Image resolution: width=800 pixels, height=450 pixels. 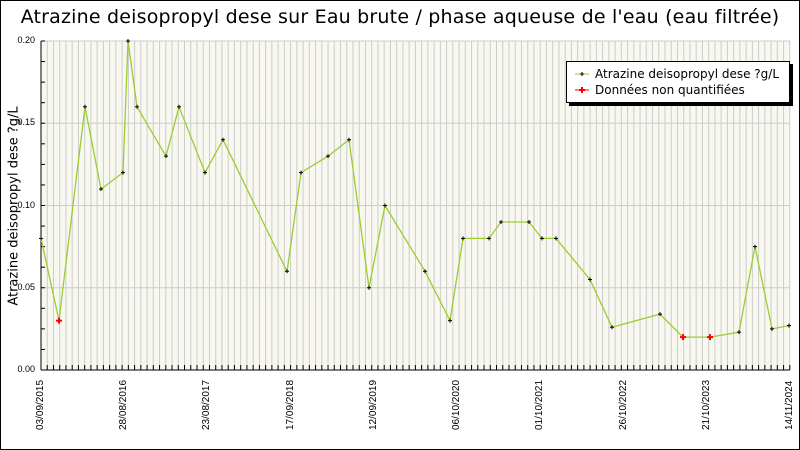 What do you see at coordinates (670, 90) in the screenshot?
I see `legend-label-non-quantified: Données non quantifiées` at bounding box center [670, 90].